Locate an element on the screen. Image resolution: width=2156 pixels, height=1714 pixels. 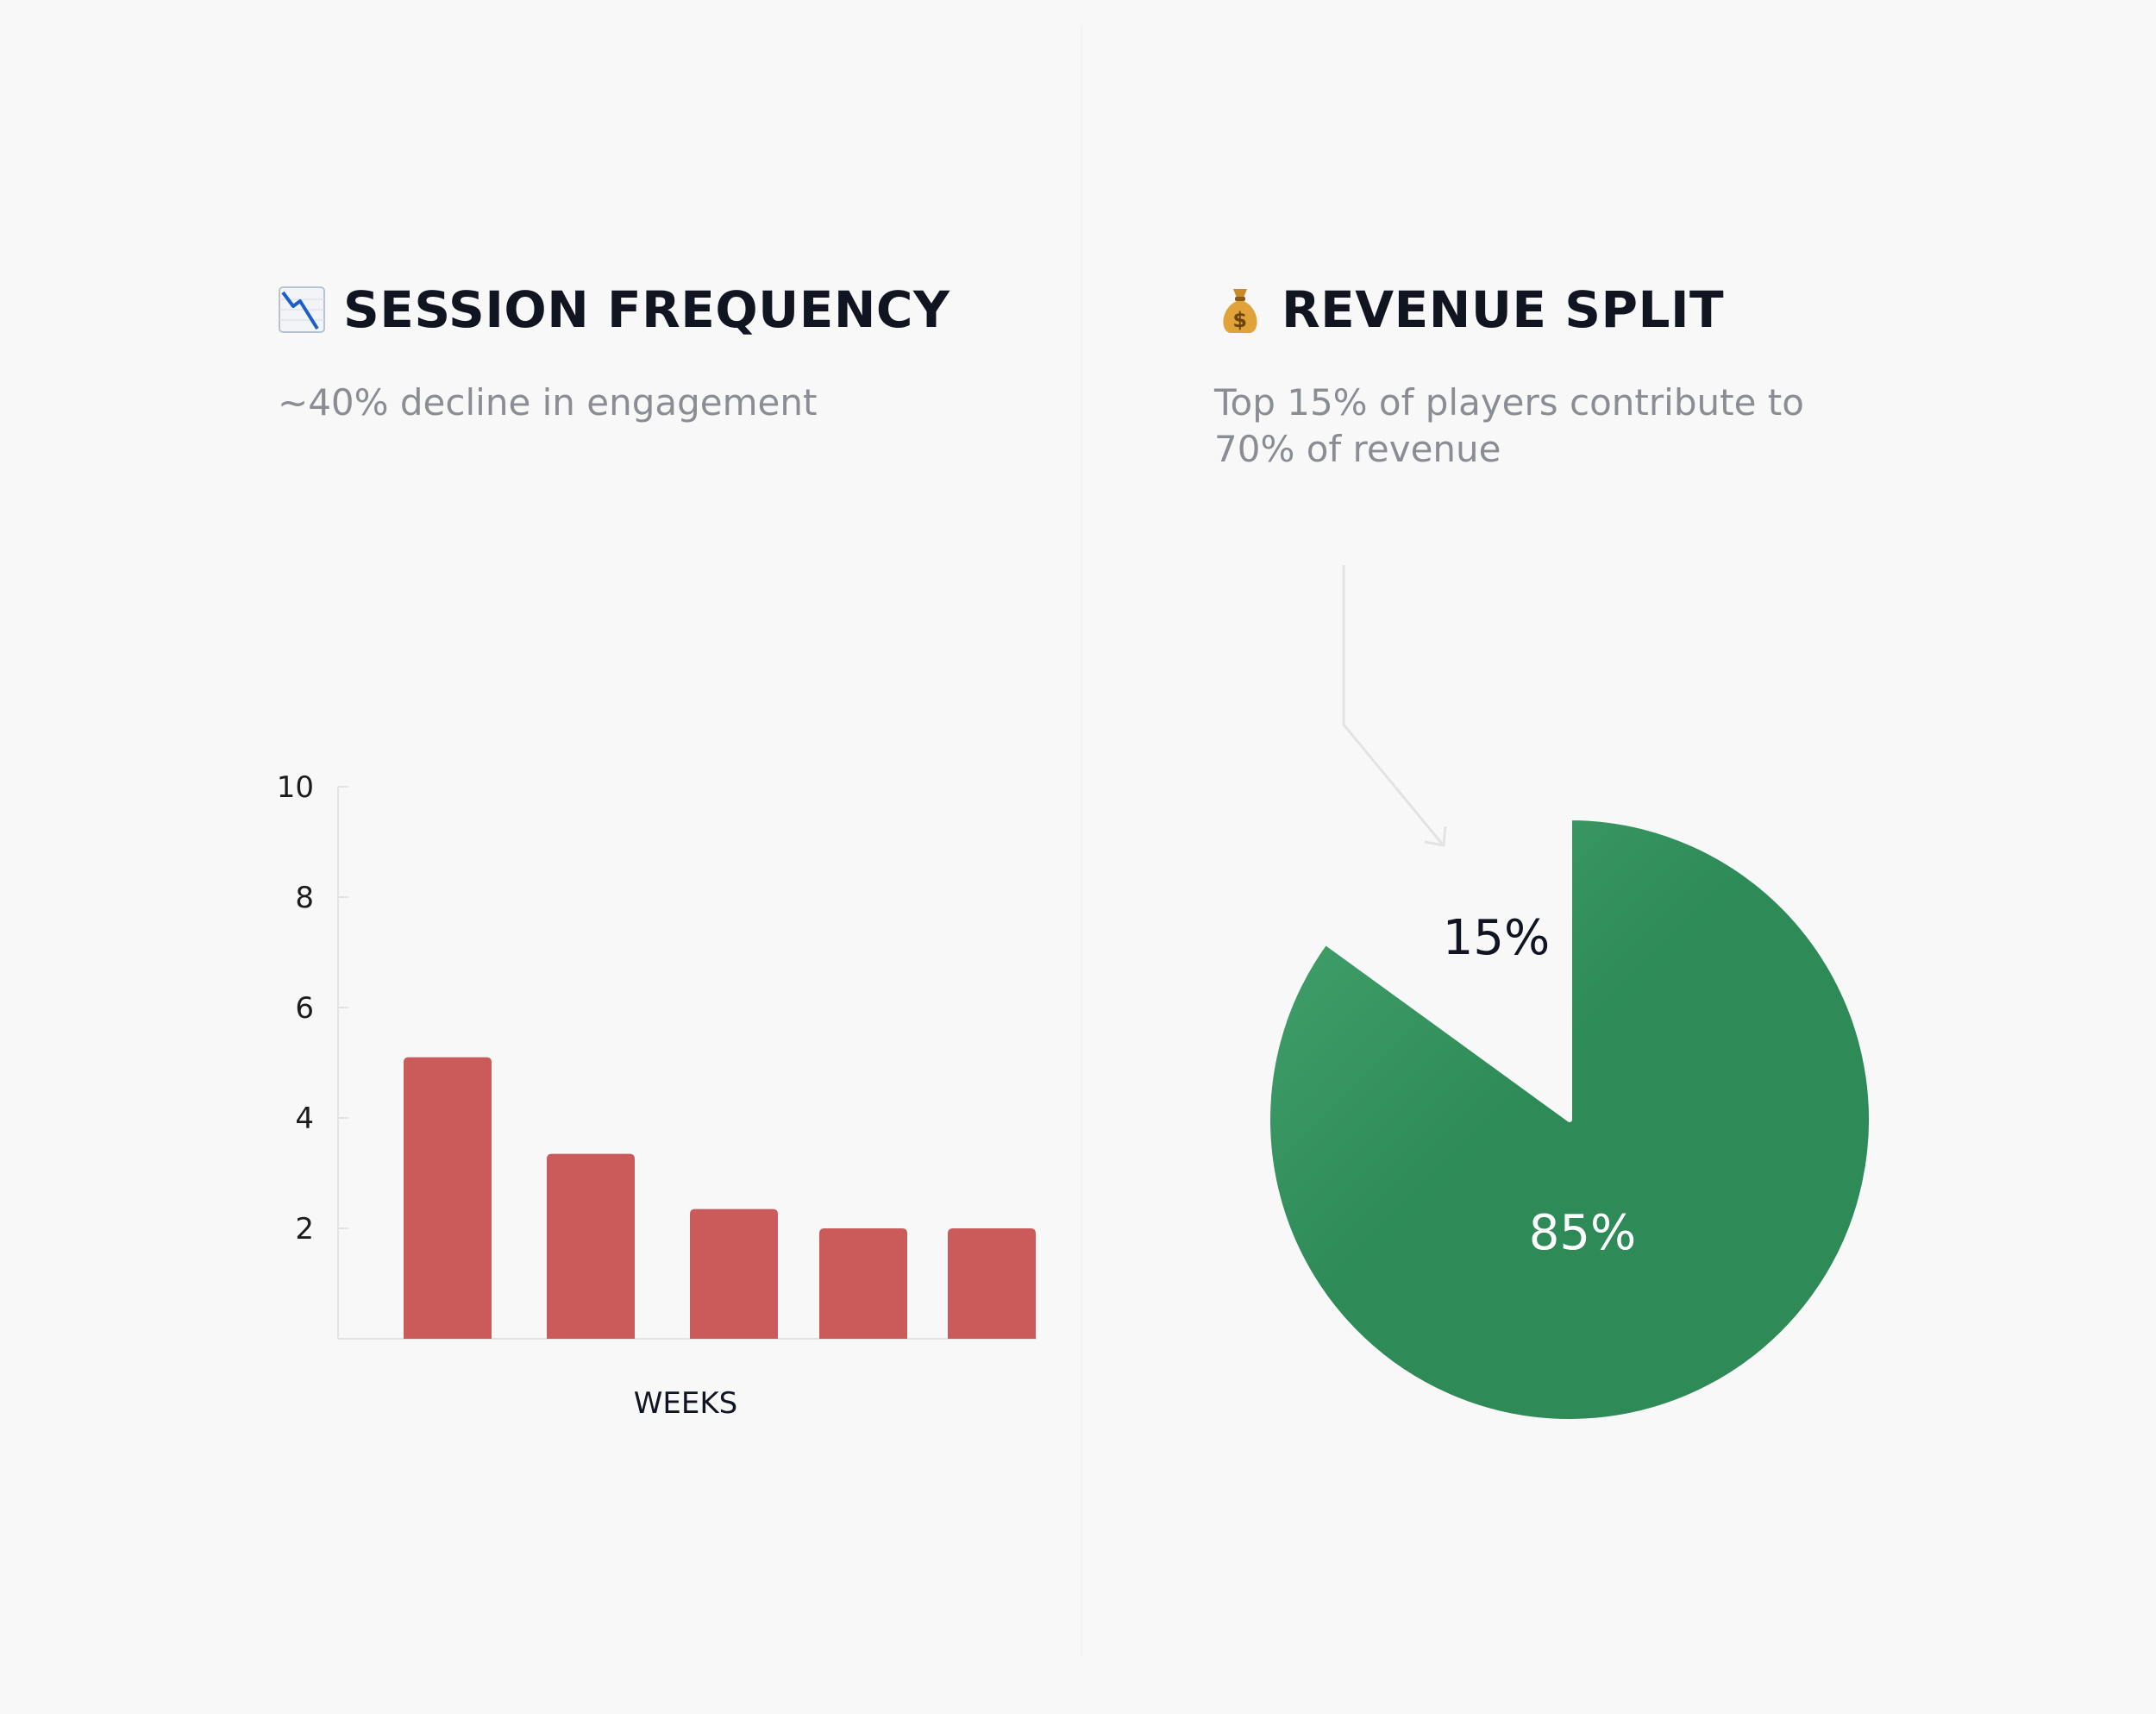
revenue-split-pie-chart: 15% 85% is located at coordinates (1569, 995).